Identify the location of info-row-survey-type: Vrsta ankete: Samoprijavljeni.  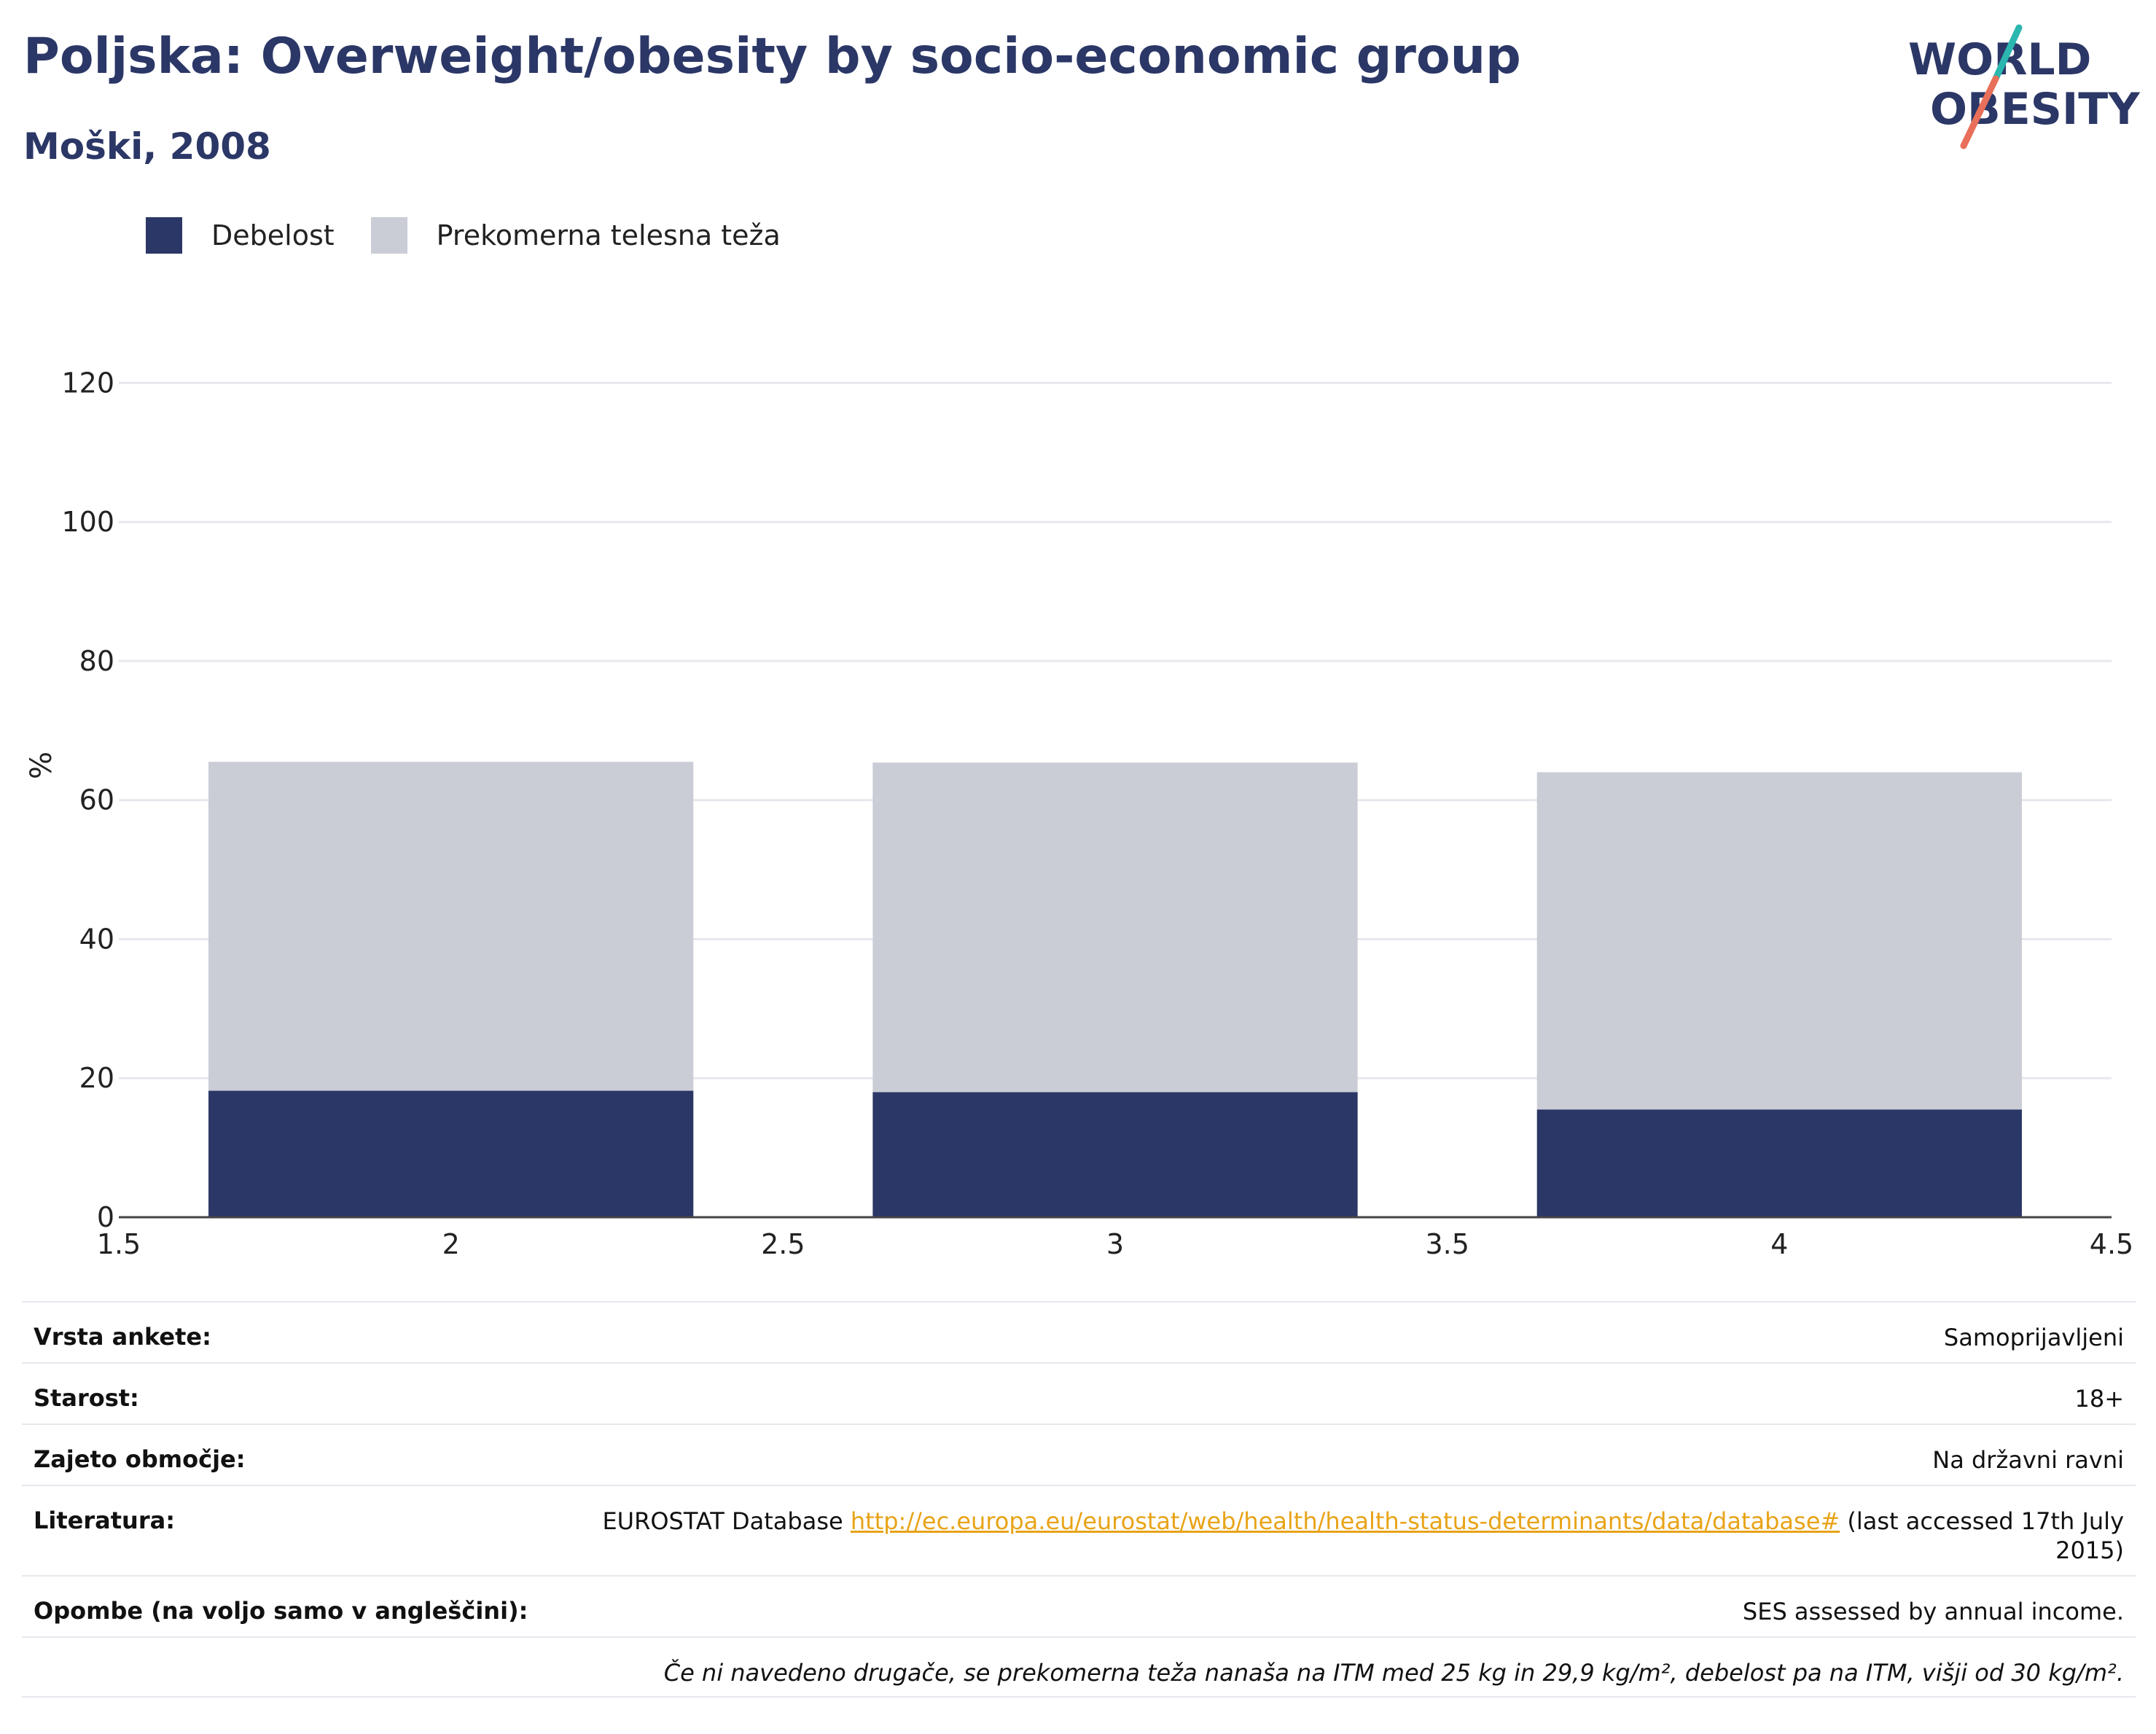
(1079, 1331).